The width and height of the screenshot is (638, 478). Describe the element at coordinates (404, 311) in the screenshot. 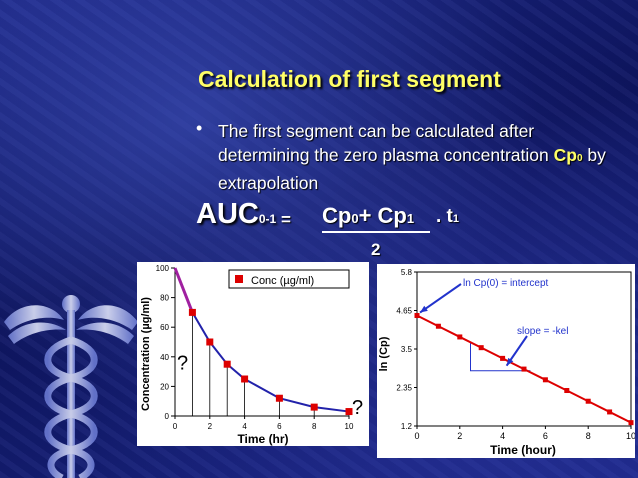

I see `chart2-ytick-label: 4.65` at that location.